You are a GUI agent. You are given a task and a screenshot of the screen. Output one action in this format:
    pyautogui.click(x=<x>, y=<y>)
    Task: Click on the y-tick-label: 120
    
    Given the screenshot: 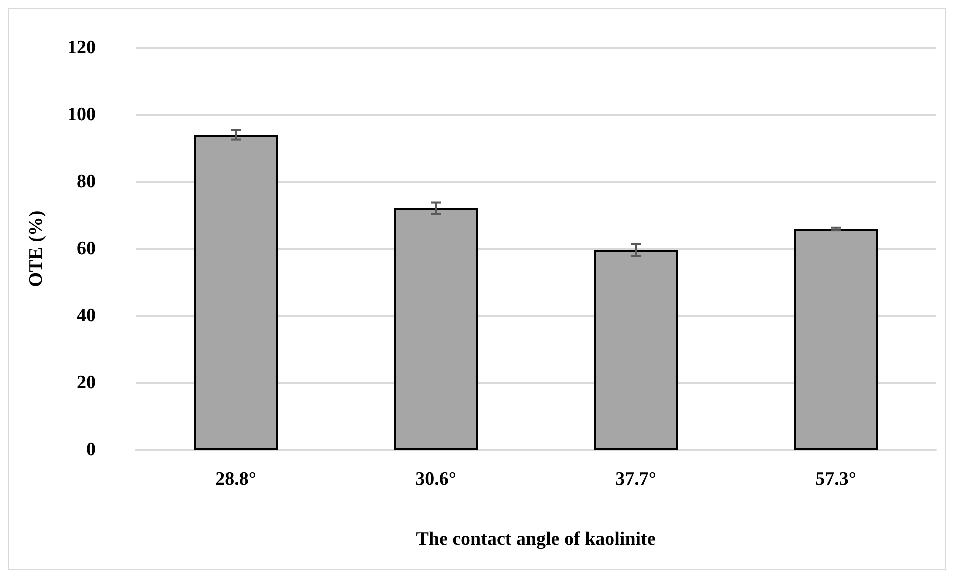 What is the action you would take?
    pyautogui.click(x=82, y=48)
    